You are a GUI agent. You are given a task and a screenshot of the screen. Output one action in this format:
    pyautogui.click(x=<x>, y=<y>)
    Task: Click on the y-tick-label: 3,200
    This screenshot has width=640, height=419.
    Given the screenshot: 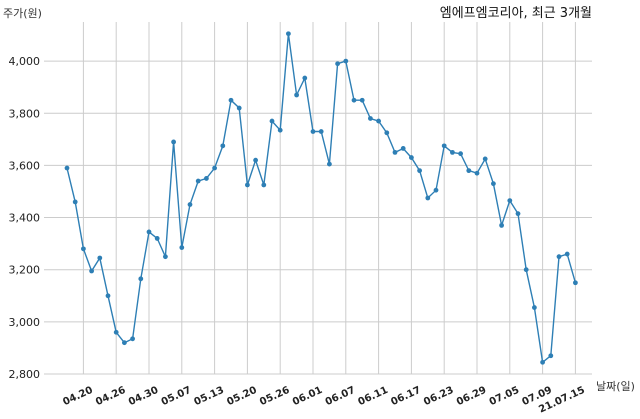 What is the action you would take?
    pyautogui.click(x=25, y=270)
    